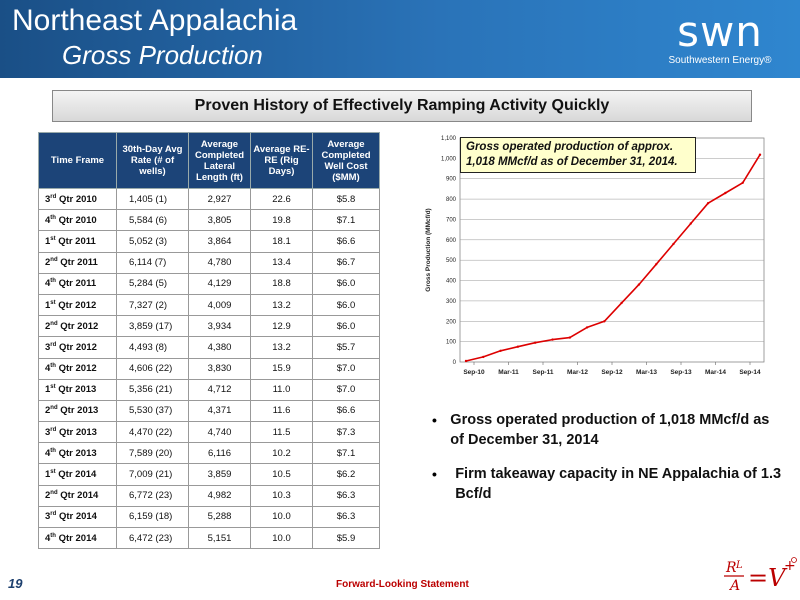 The height and width of the screenshot is (600, 800). I want to click on table-row: 1st Qtr 2013 5,356 (21) 4,712 11.0 $7.0, so click(209, 389).